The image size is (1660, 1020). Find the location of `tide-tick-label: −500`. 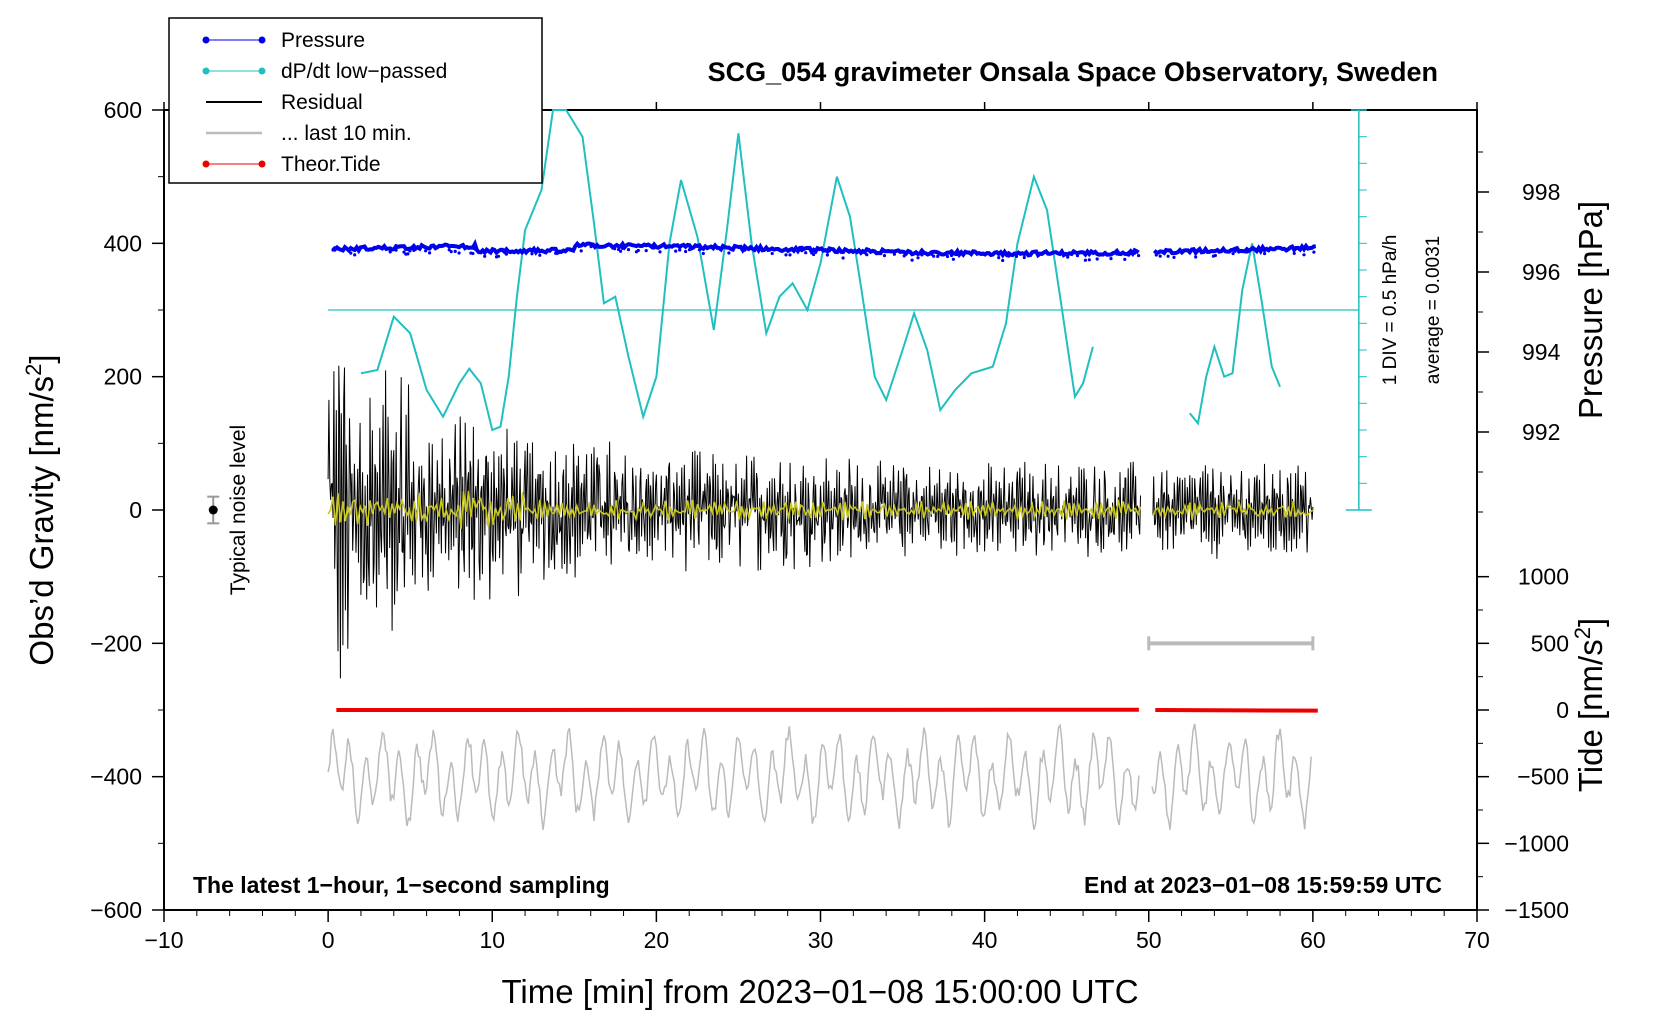

tide-tick-label: −500 is located at coordinates (1543, 777).